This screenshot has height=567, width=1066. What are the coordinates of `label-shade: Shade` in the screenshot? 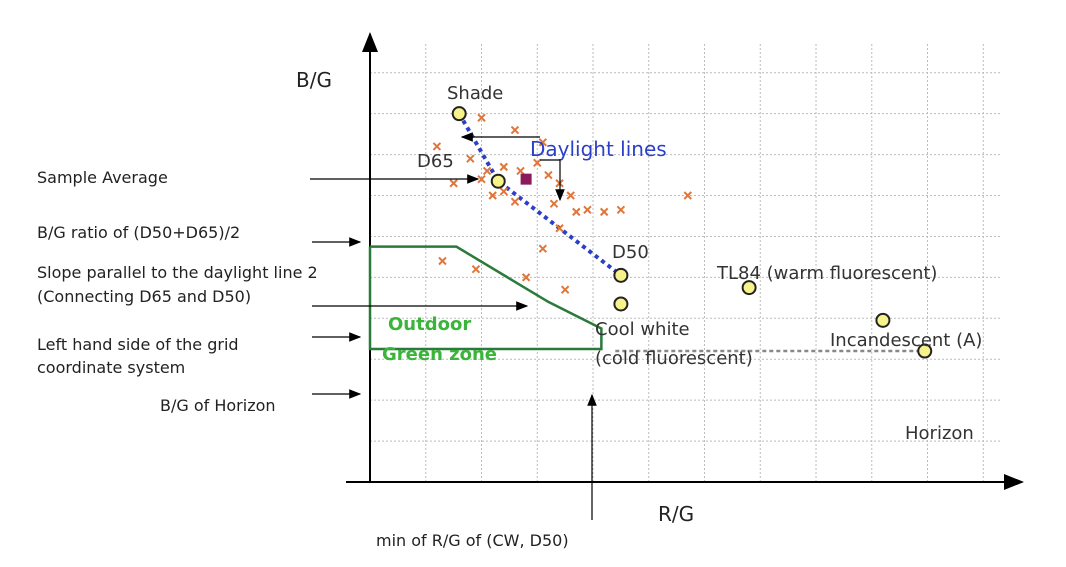 It's located at (475, 93).